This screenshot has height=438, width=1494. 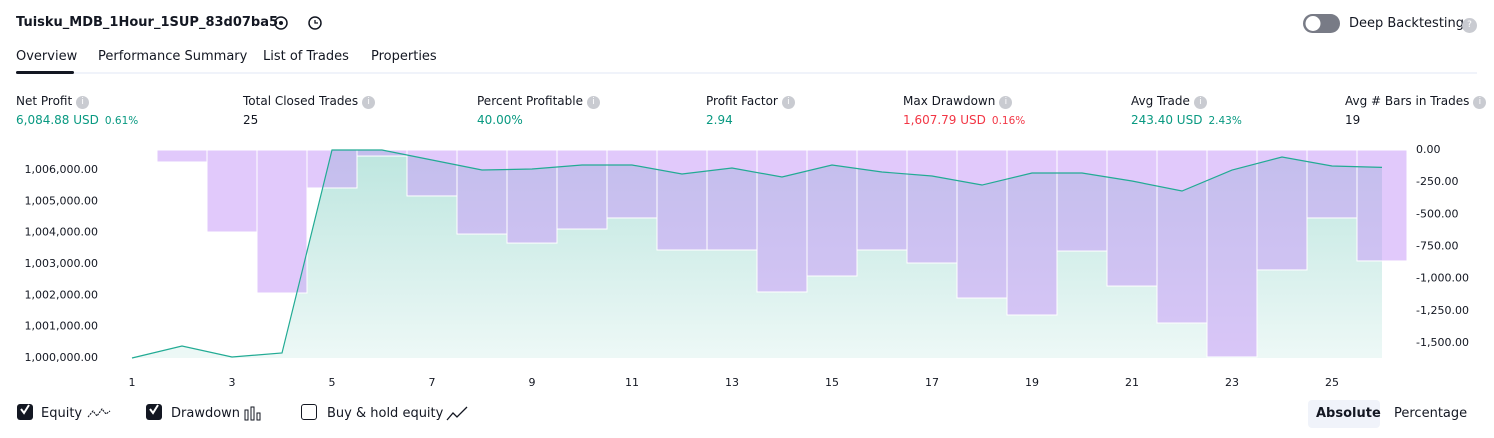 I want to click on metric-percent: 0.16%, so click(x=1008, y=121).